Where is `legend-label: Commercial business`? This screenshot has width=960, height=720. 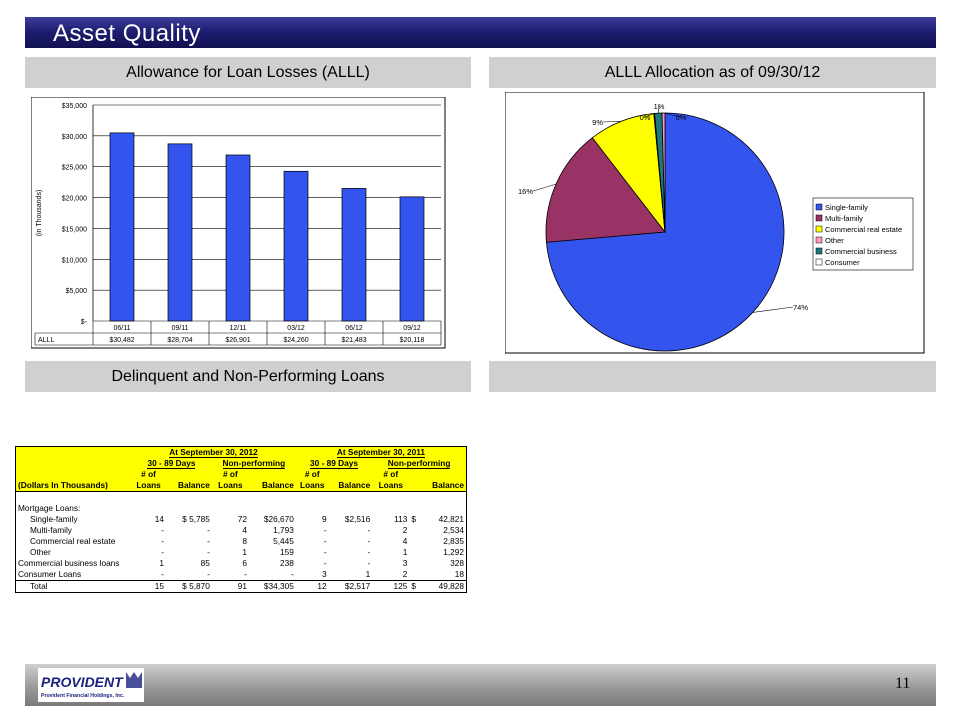
legend-label: Commercial business is located at coordinates (861, 251).